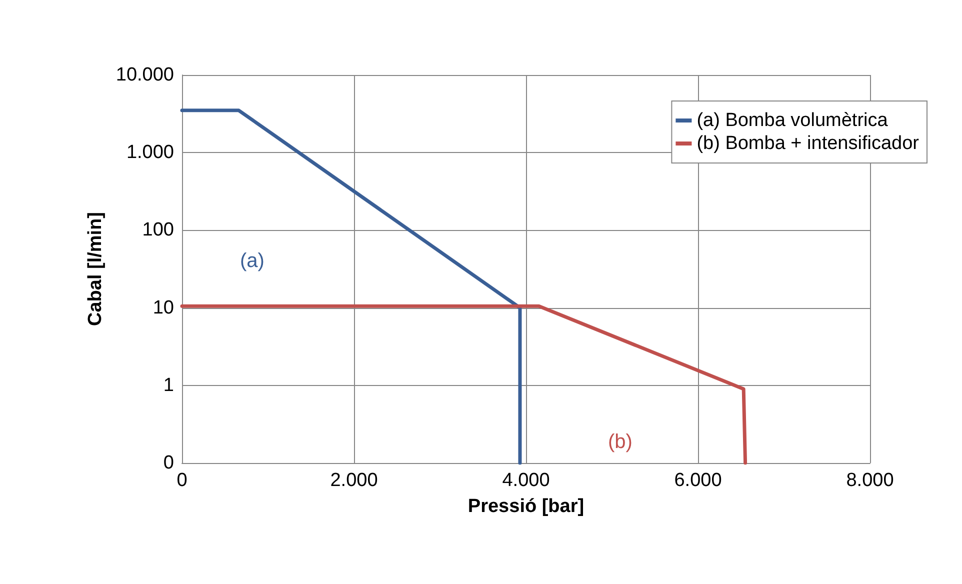 The height and width of the screenshot is (584, 962). What do you see at coordinates (158, 230) in the screenshot?
I see `y-tick-label: 100` at bounding box center [158, 230].